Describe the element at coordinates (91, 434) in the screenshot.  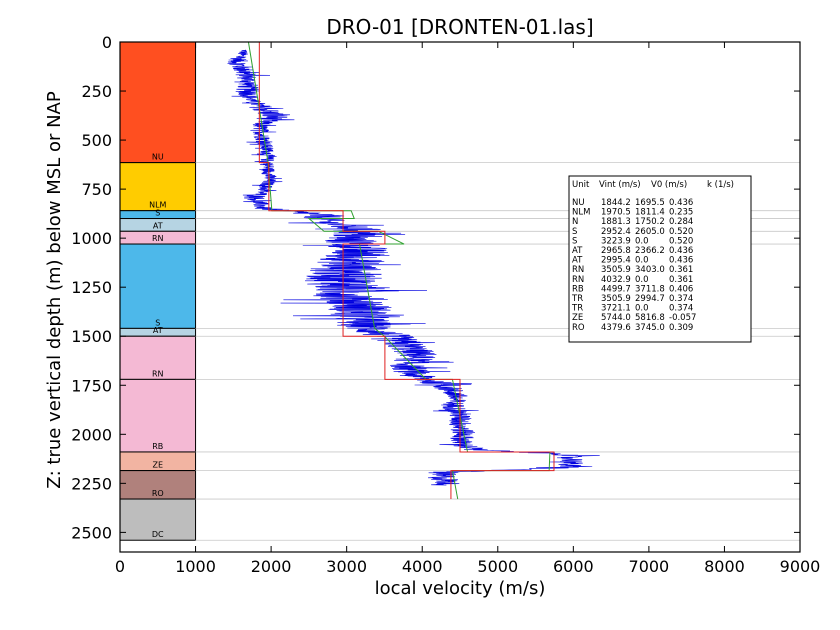
I see `y-tick-label: 2000` at that location.